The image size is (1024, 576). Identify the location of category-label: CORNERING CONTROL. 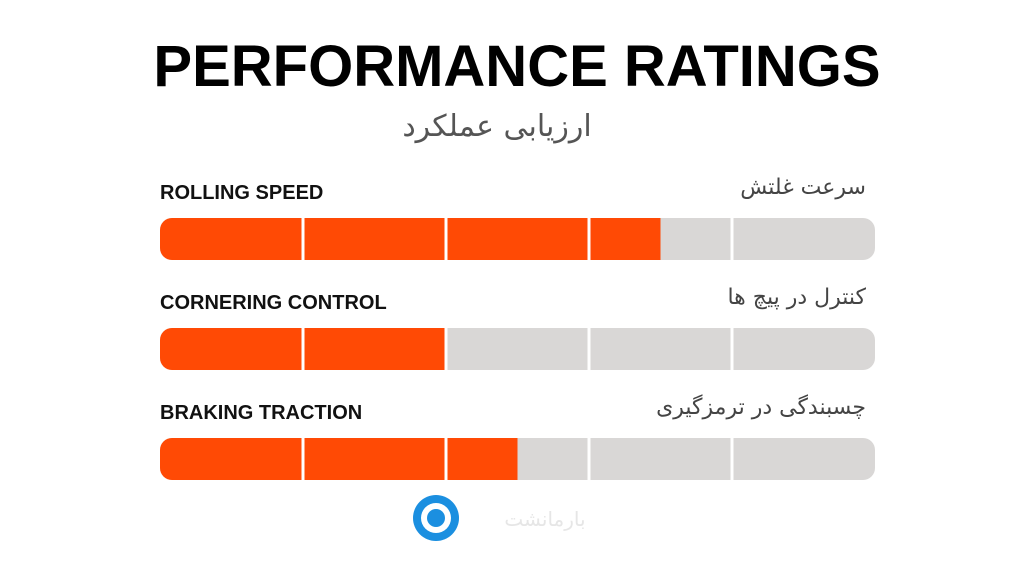
(273, 303).